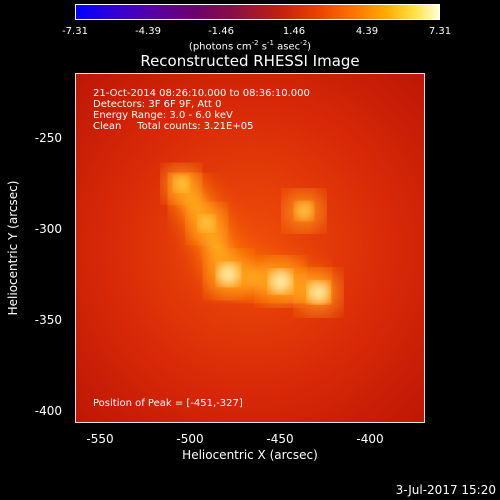  What do you see at coordinates (100, 439) in the screenshot?
I see `x-tick-label: -550` at bounding box center [100, 439].